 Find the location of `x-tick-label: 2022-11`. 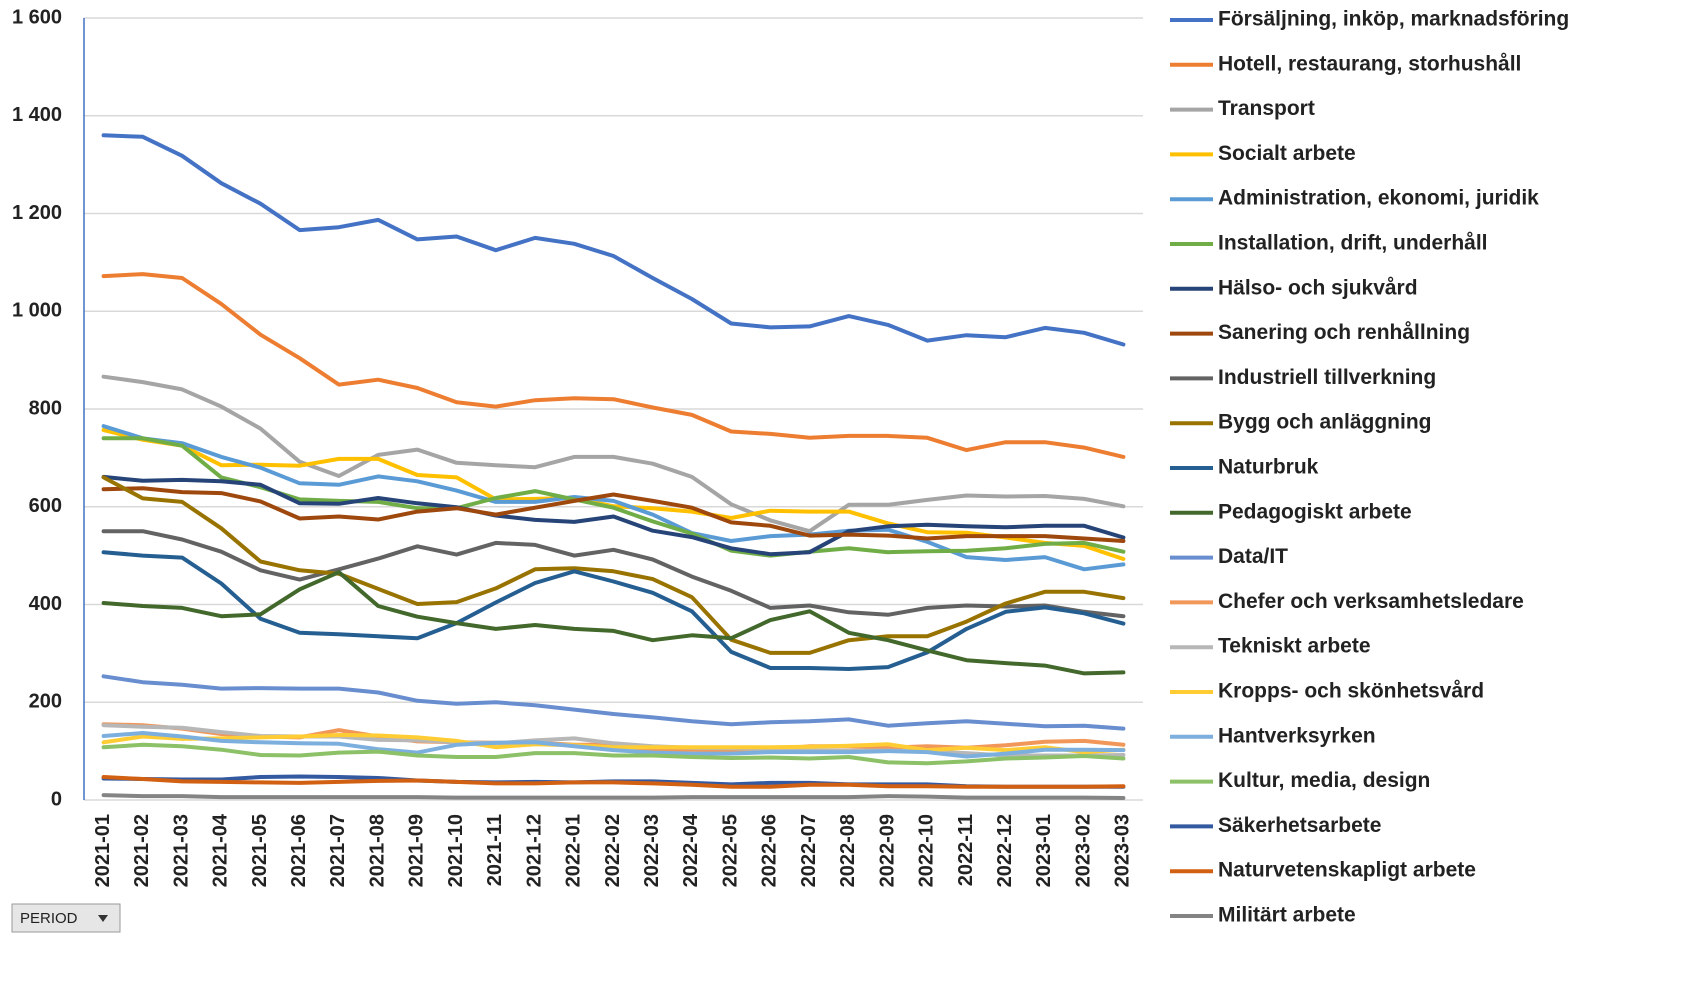

x-tick-label: 2022-11 is located at coordinates (966, 850).